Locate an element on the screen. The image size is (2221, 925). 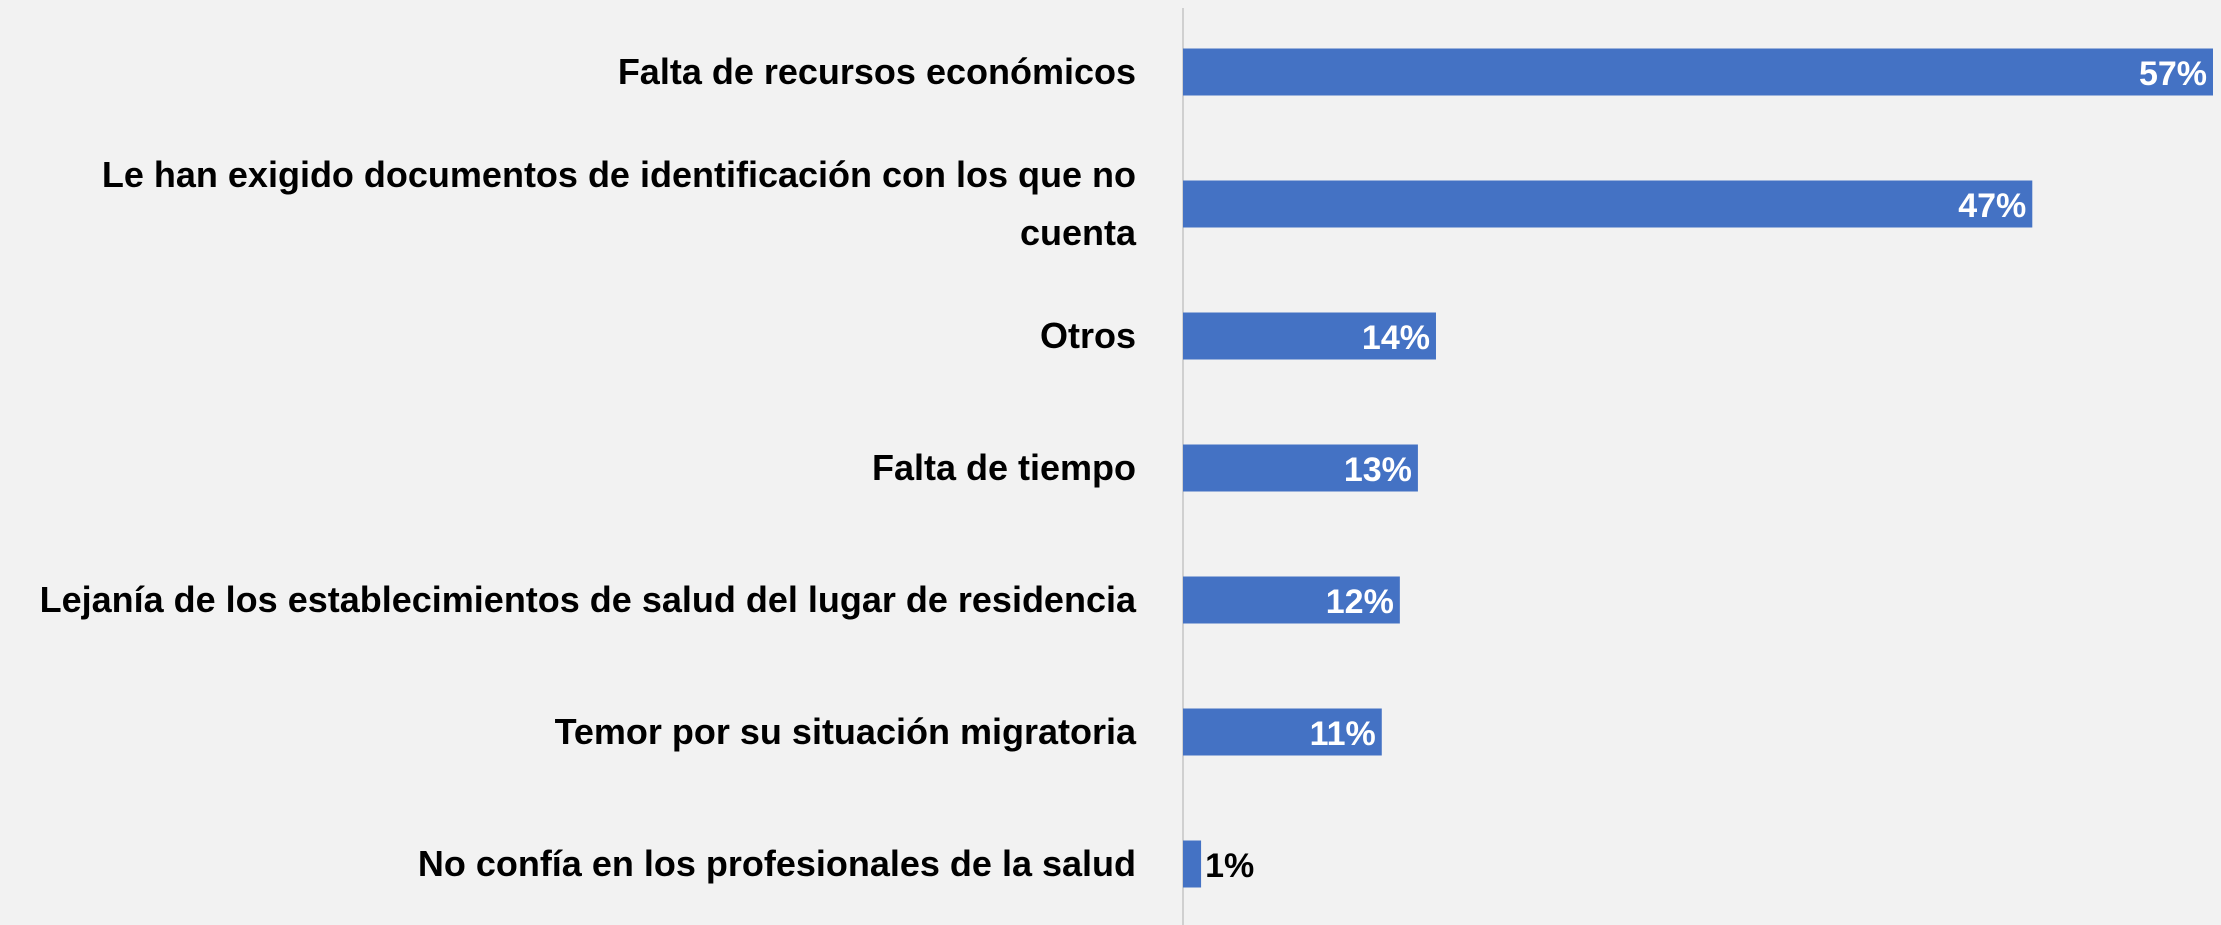
value-label: 14% is located at coordinates (1396, 338).